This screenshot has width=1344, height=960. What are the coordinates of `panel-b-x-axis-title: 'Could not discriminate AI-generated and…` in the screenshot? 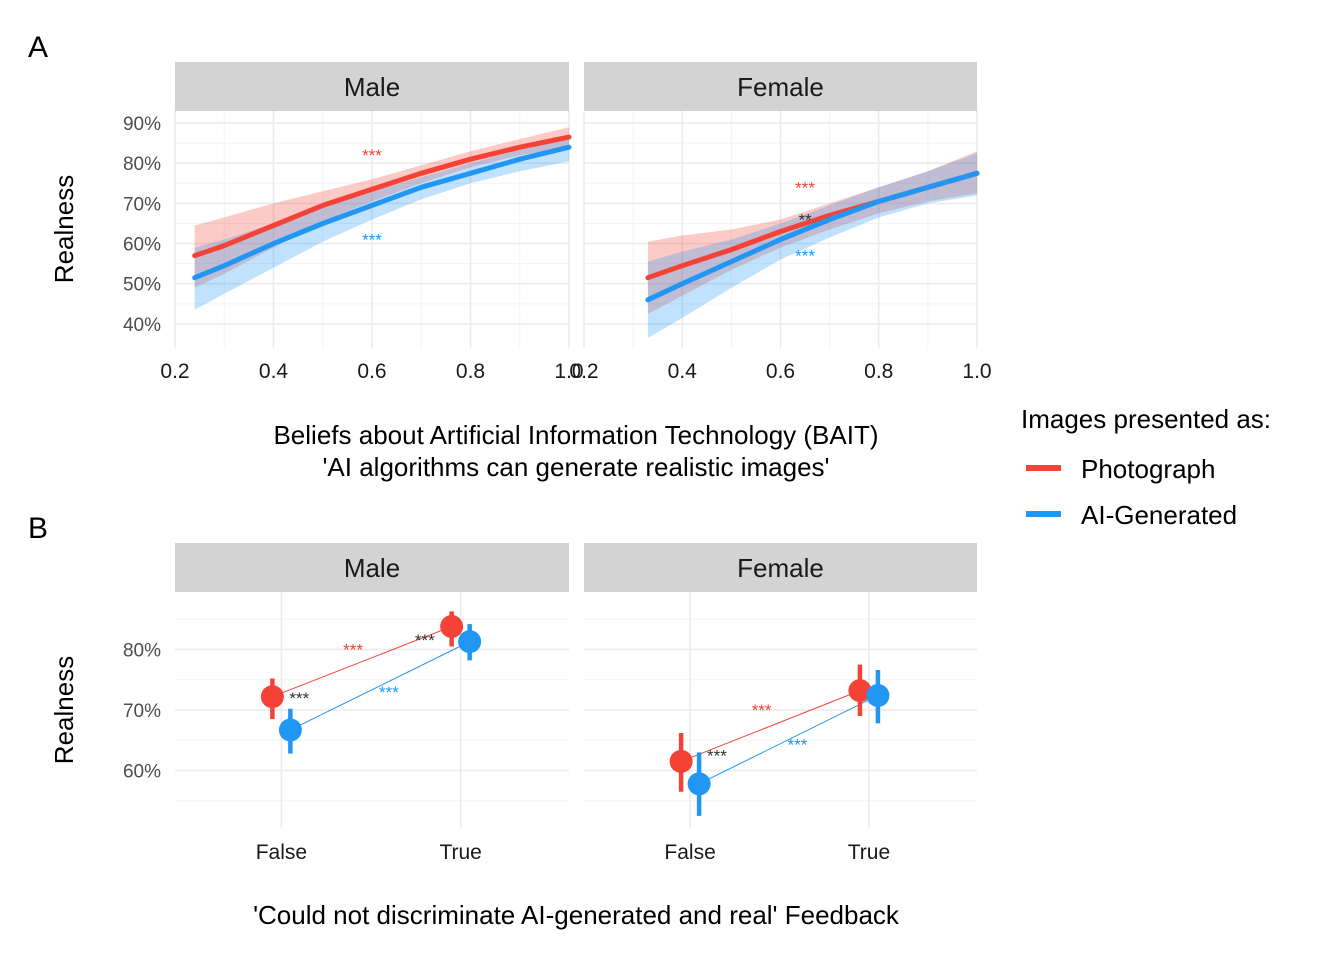 It's located at (576, 915).